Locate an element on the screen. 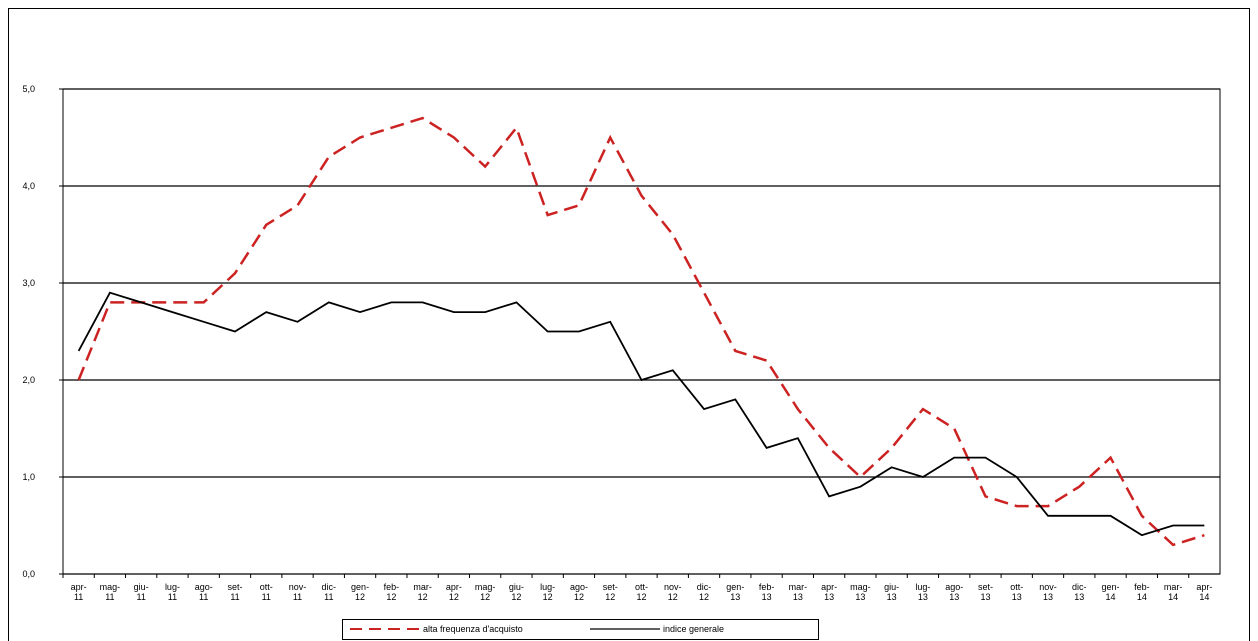 The image size is (1258, 641). legend-box is located at coordinates (580, 629).